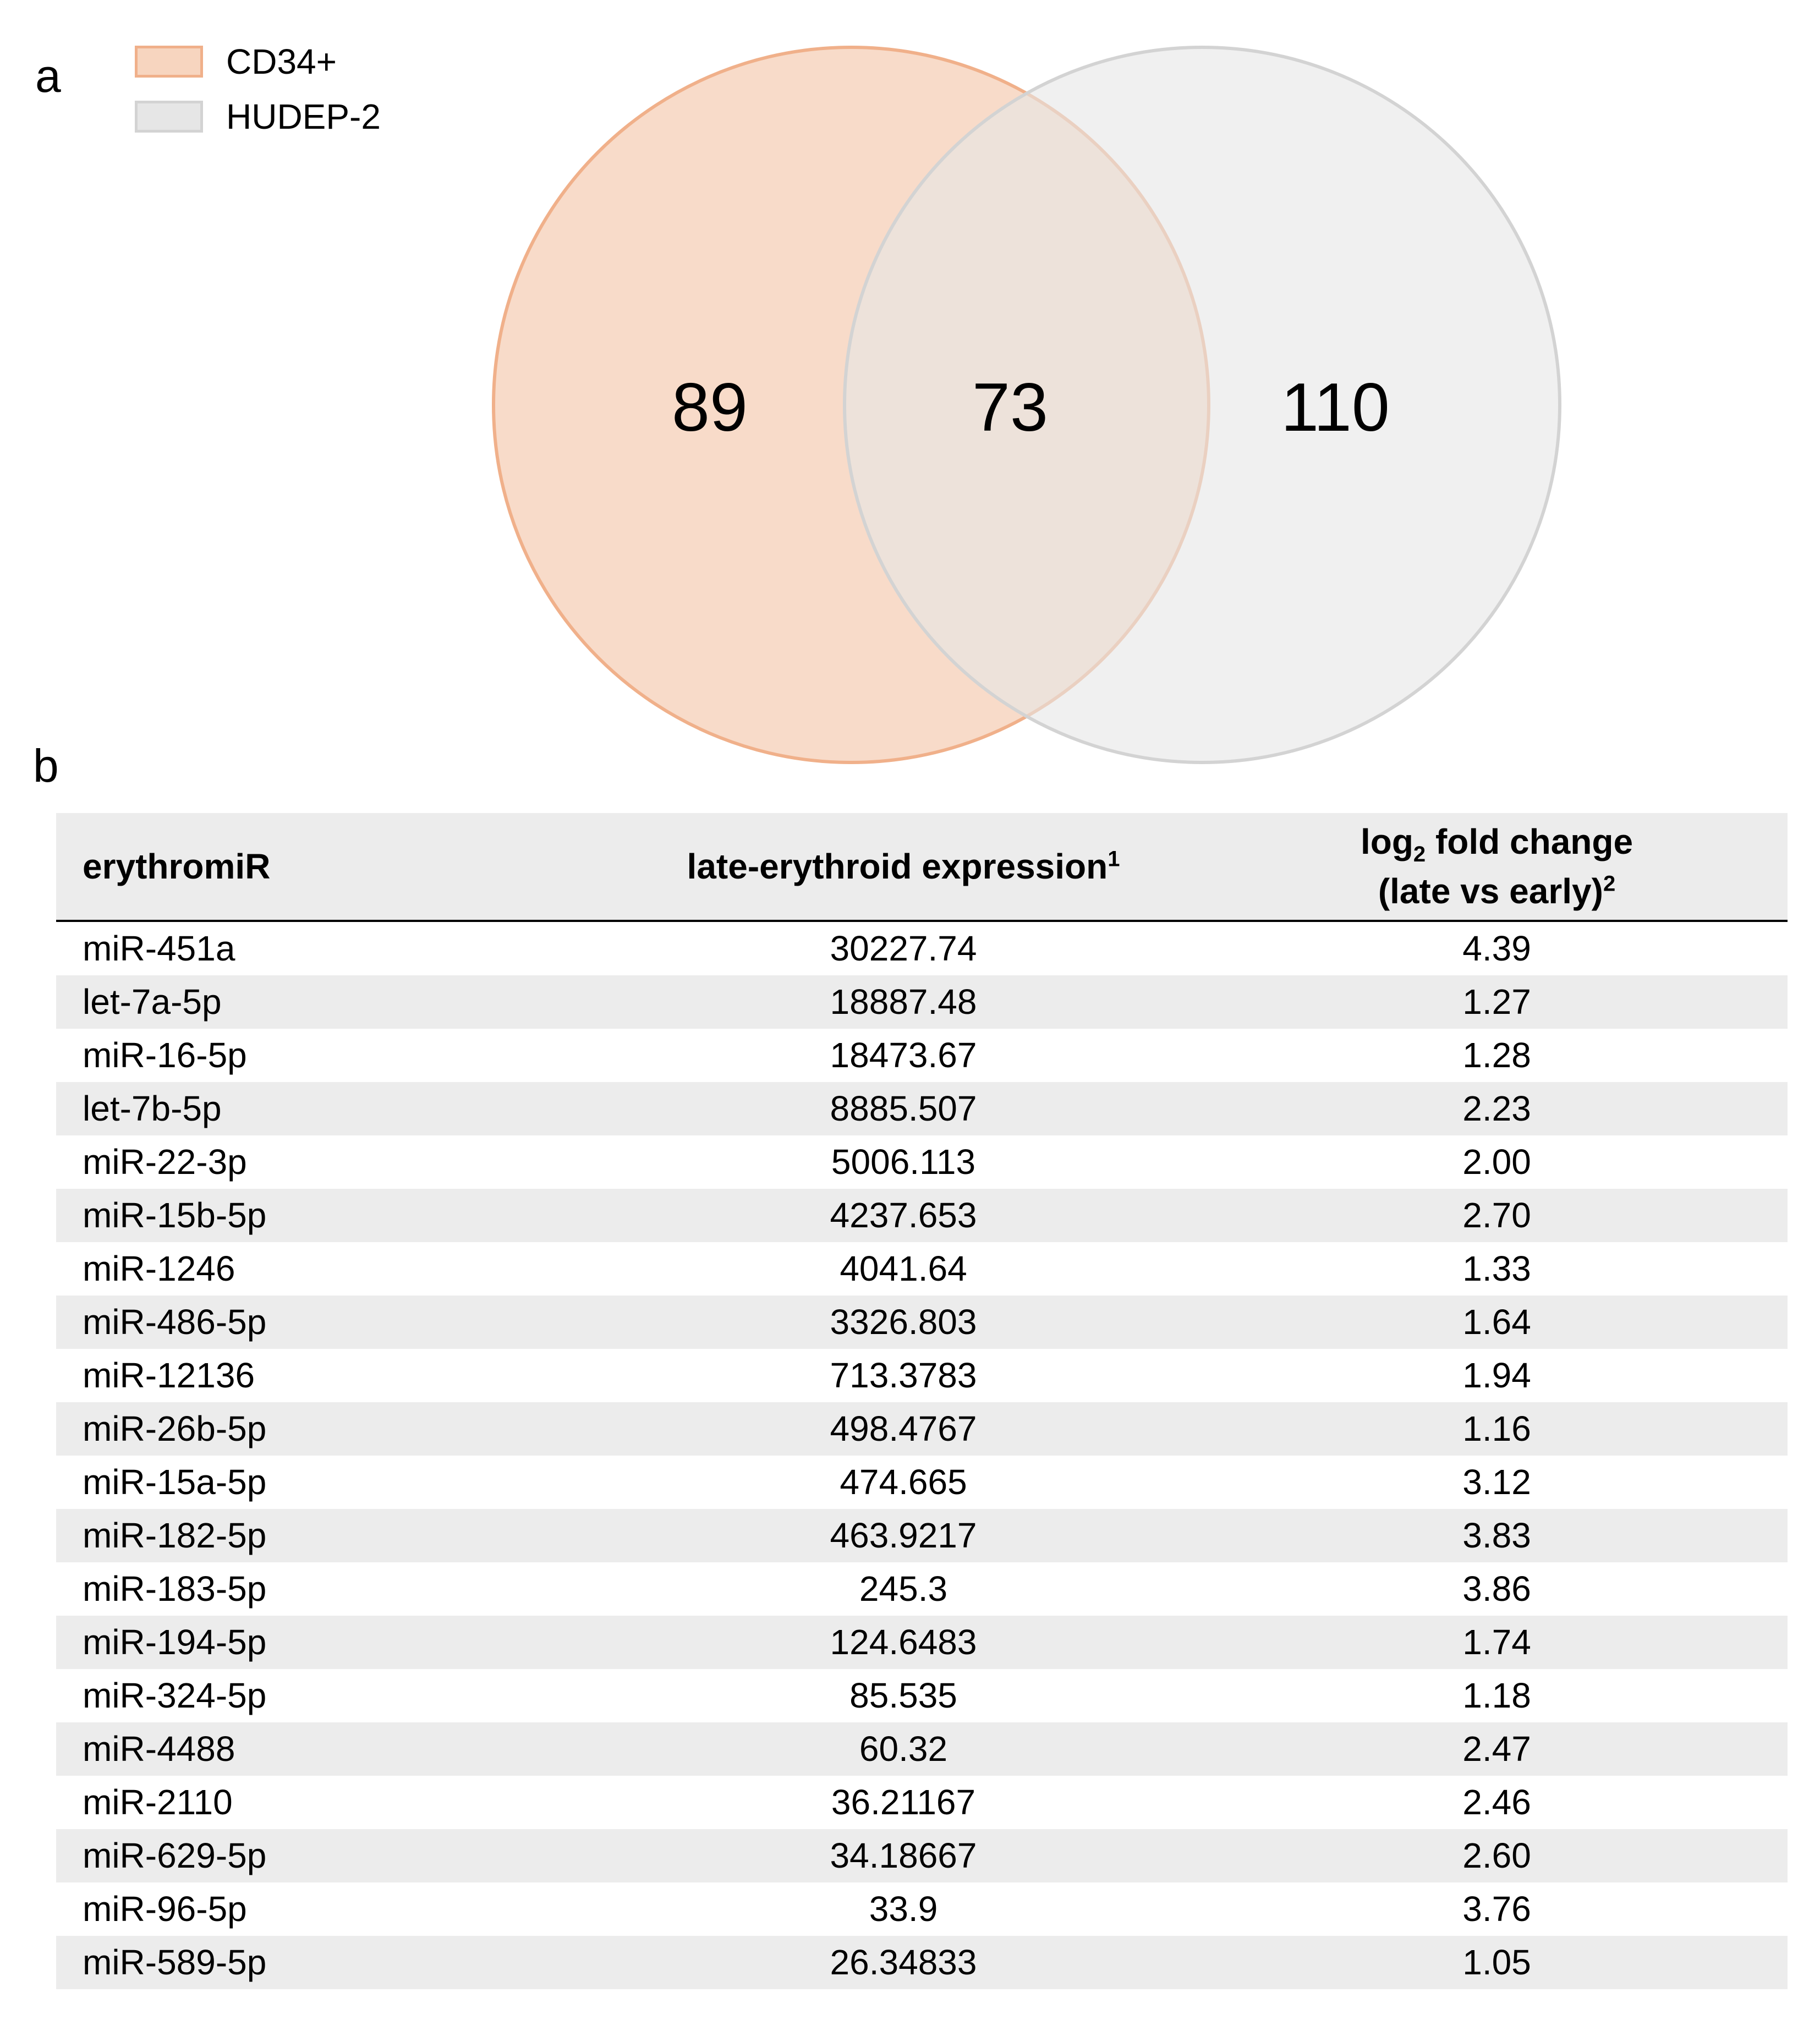 This screenshot has width=1820, height=2020. I want to click on cell-log2-fold-change: 2.60, so click(1496, 1855).